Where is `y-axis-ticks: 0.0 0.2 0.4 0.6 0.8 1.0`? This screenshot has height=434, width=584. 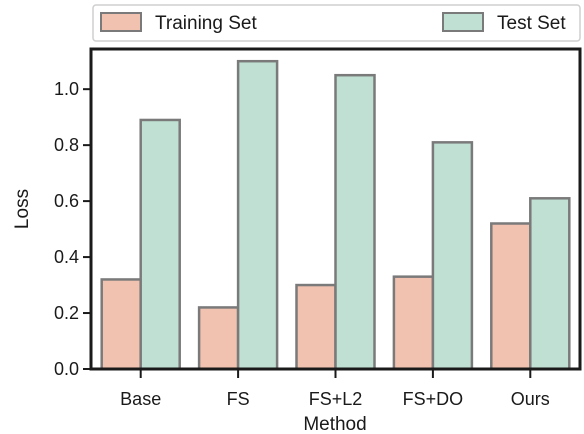 y-axis-ticks: 0.0 0.2 0.4 0.6 0.8 1.0 is located at coordinates (73, 229).